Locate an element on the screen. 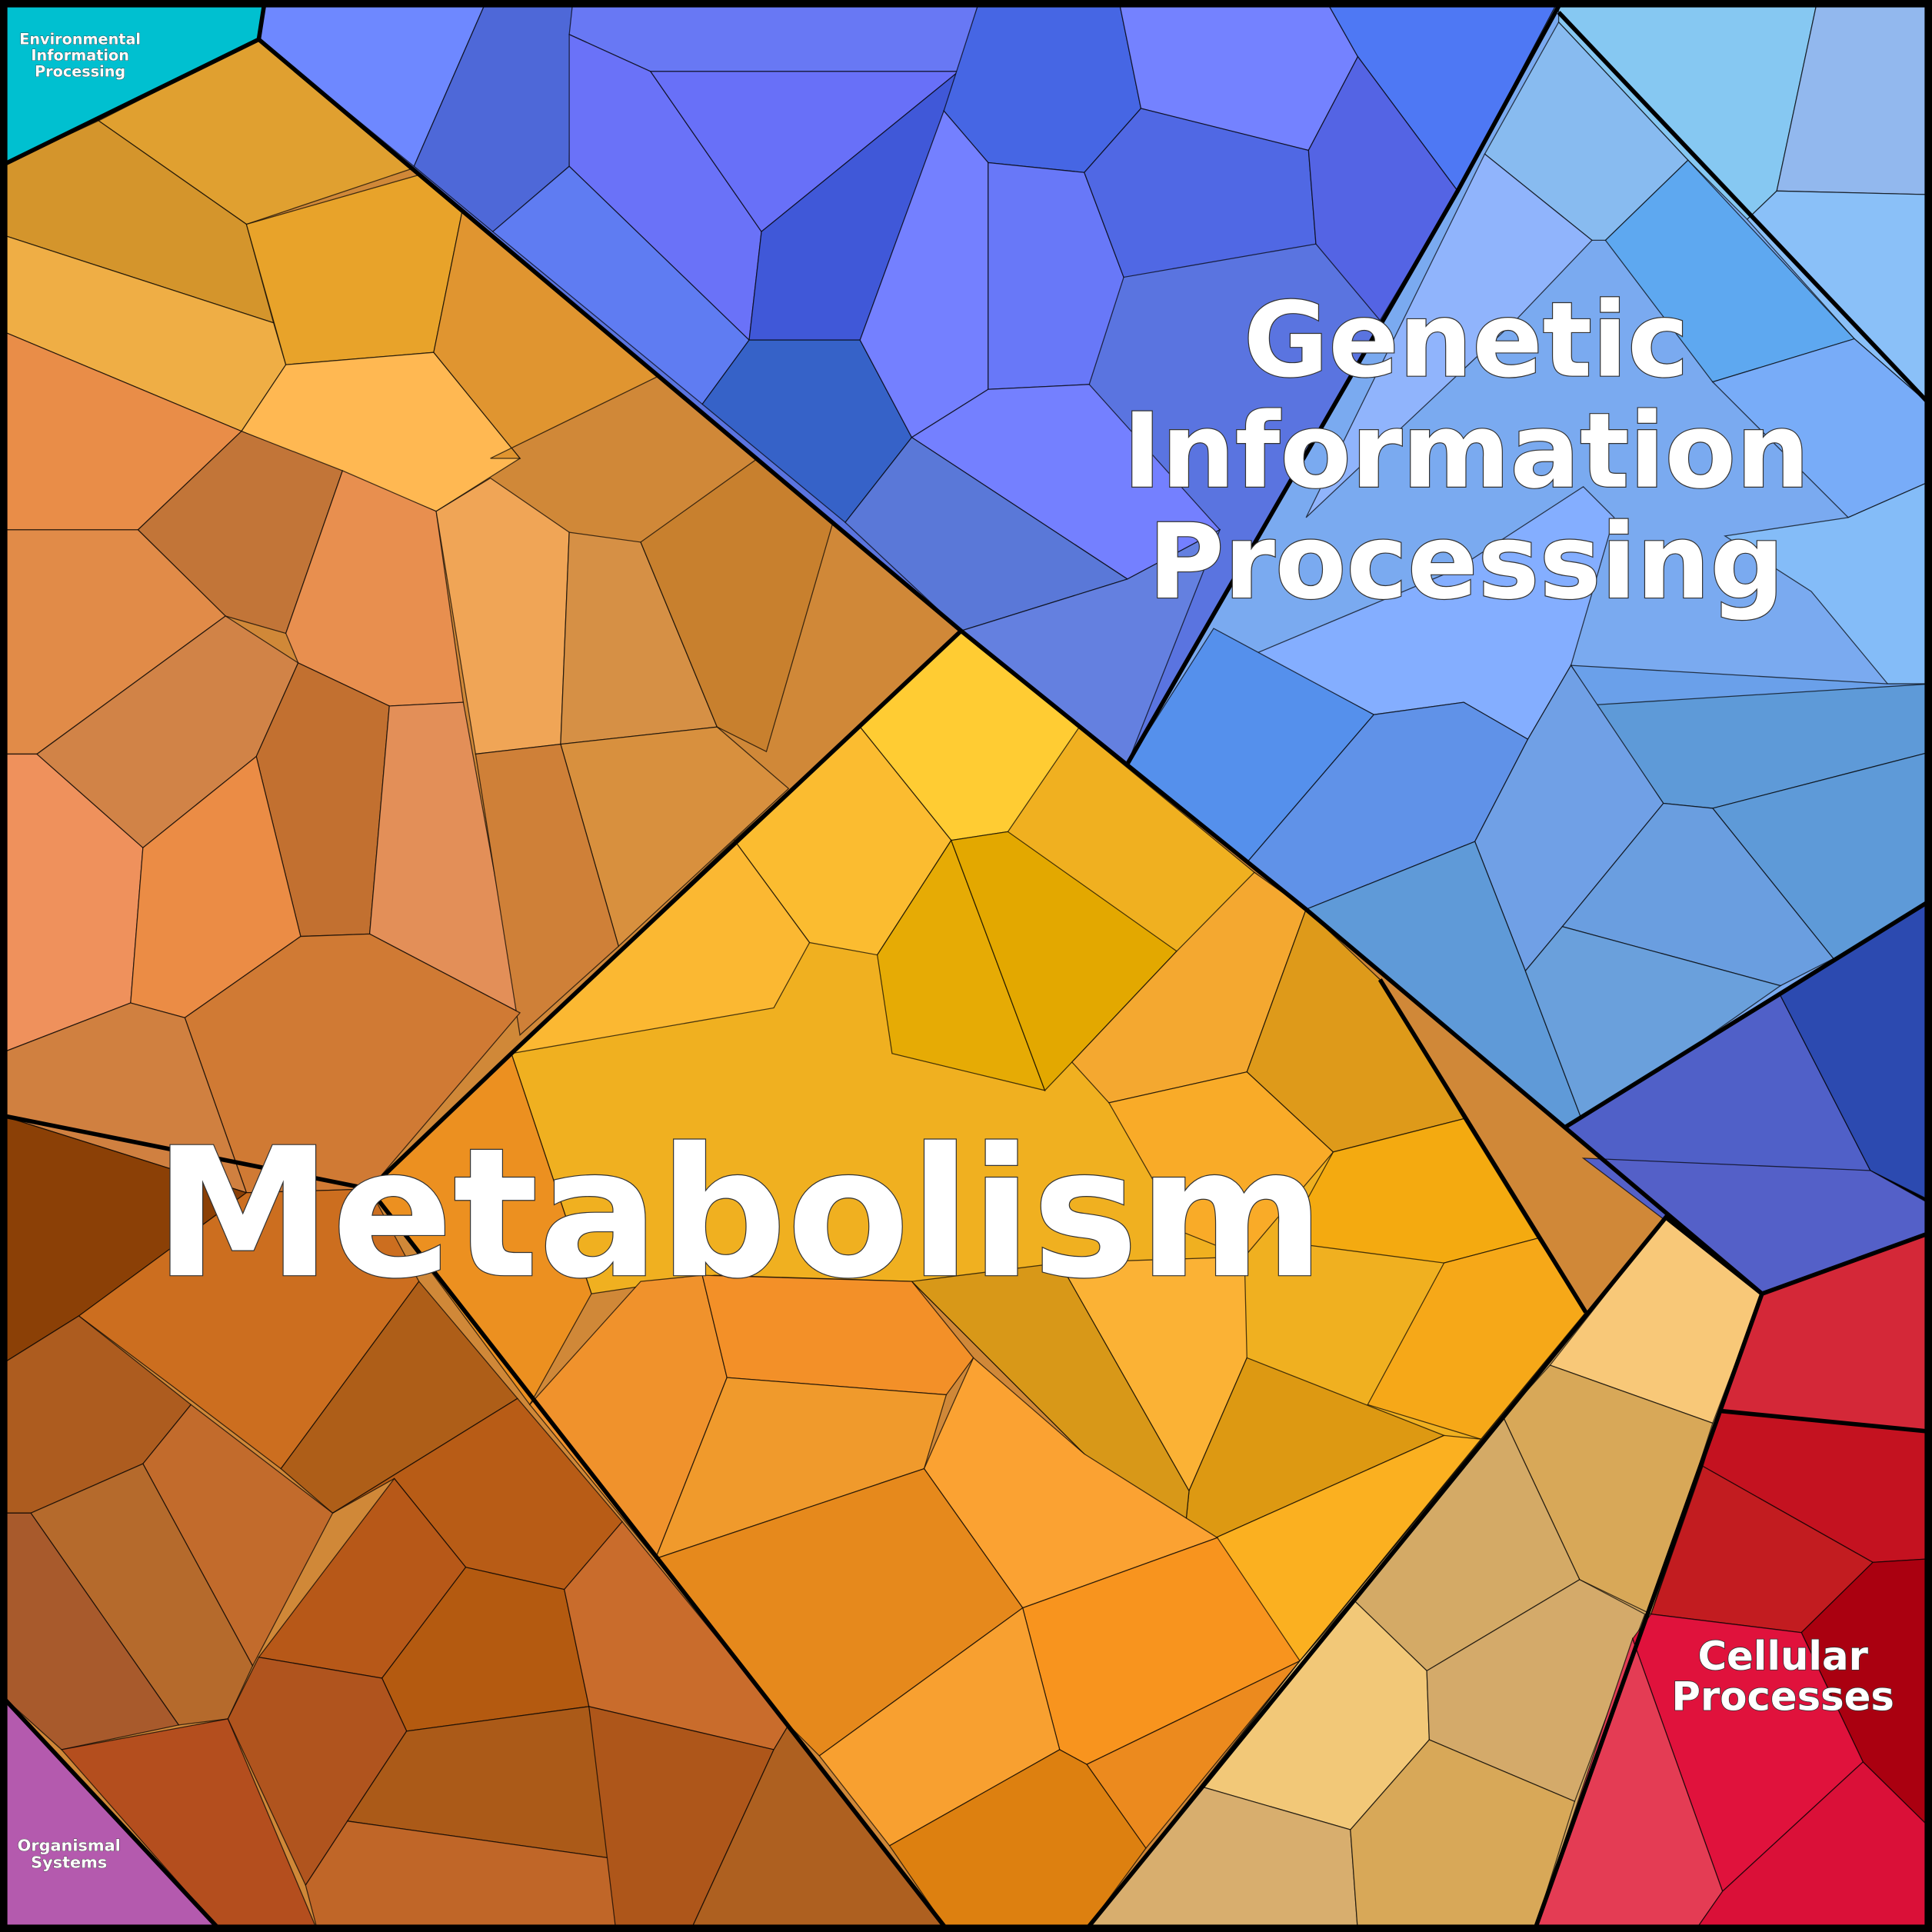 The image size is (1932, 1932). env-label: Environmental Information Processing is located at coordinates (80, 56).